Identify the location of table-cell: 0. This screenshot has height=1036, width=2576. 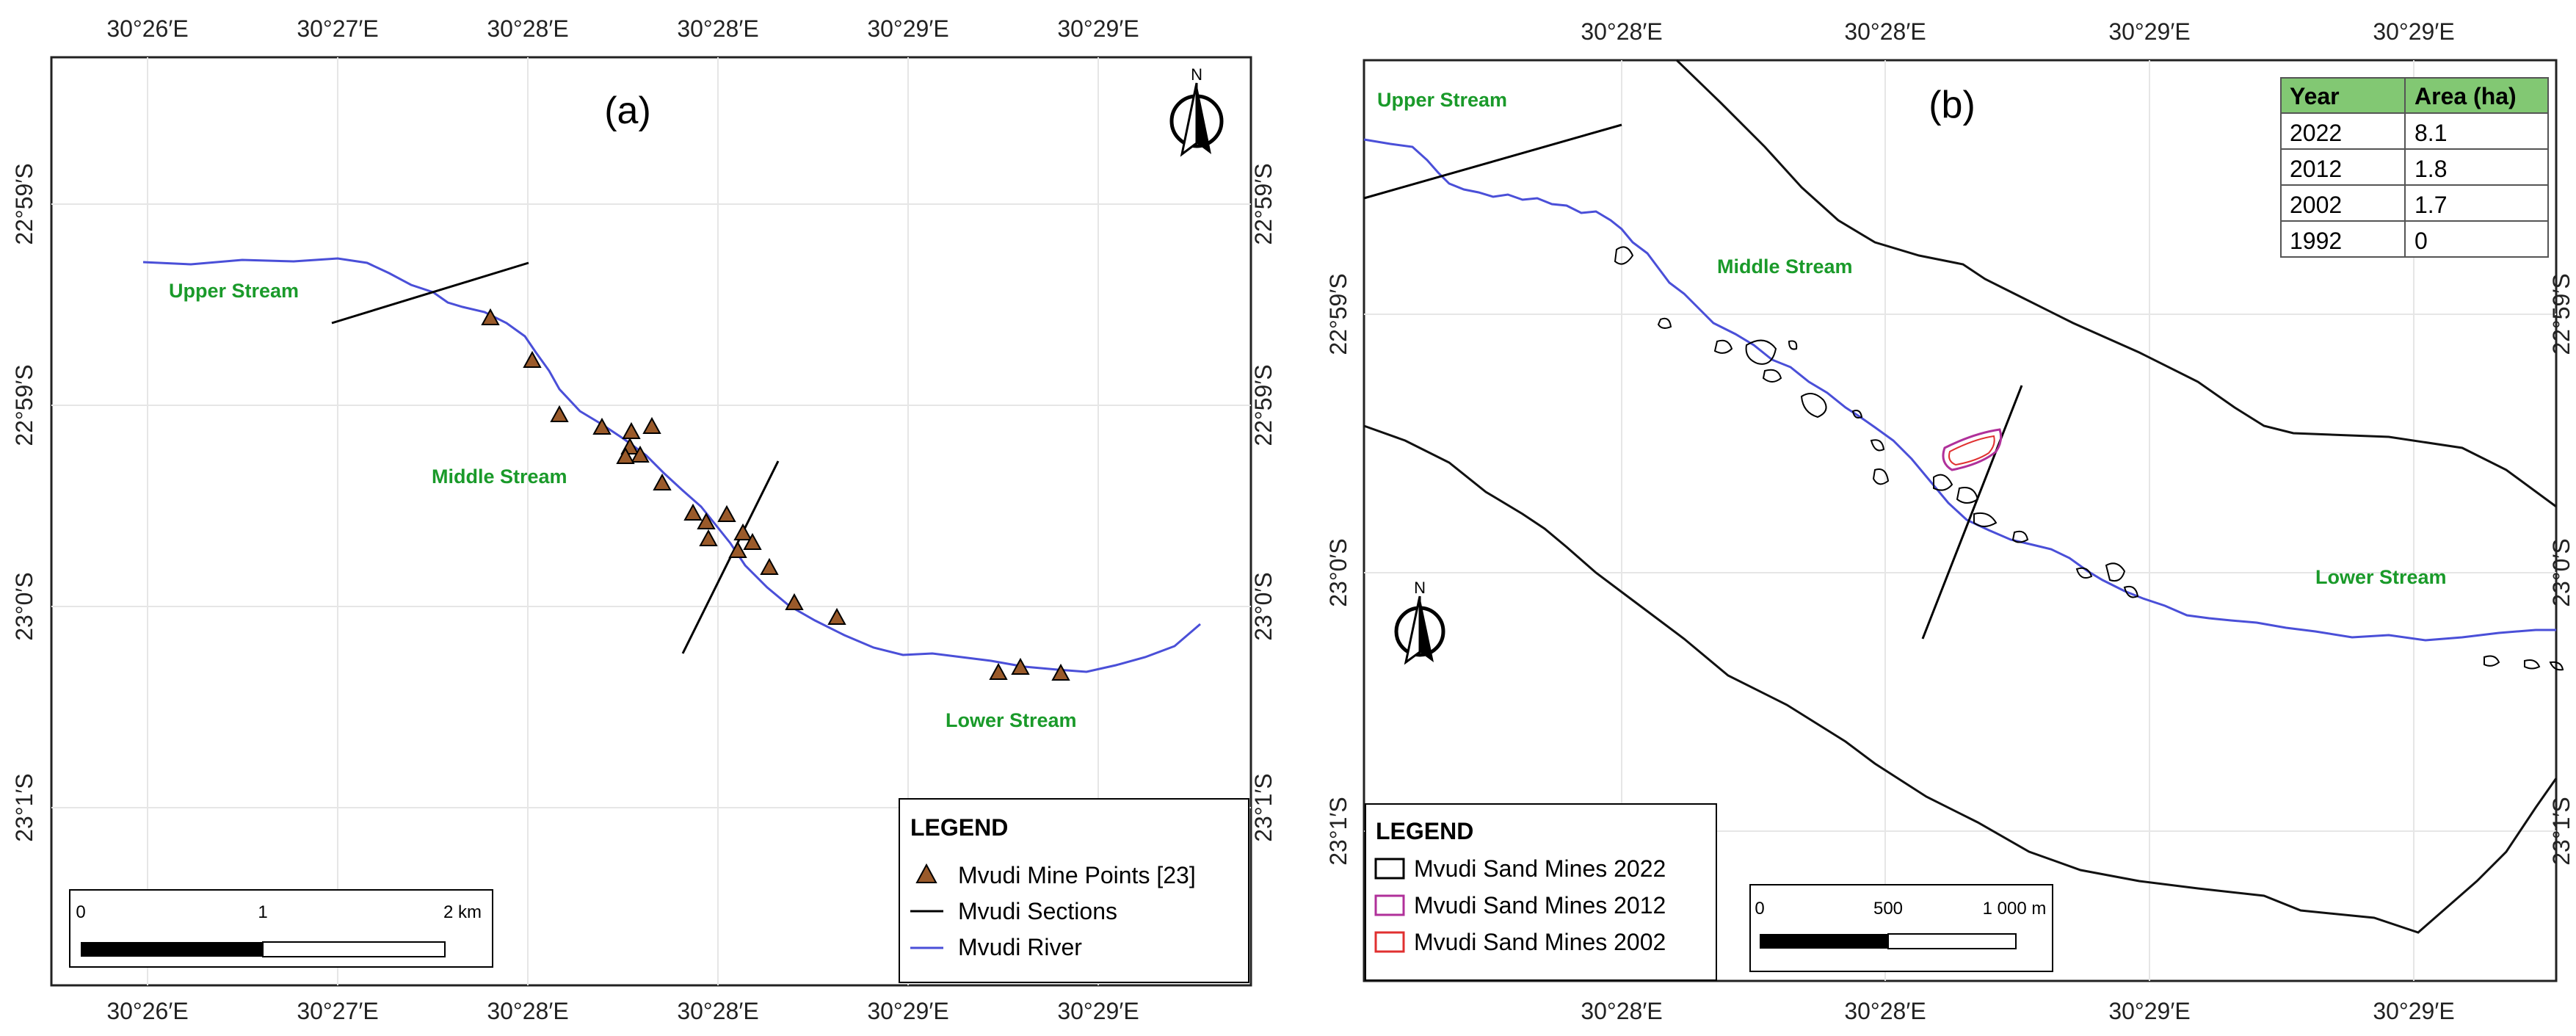
(2421, 241).